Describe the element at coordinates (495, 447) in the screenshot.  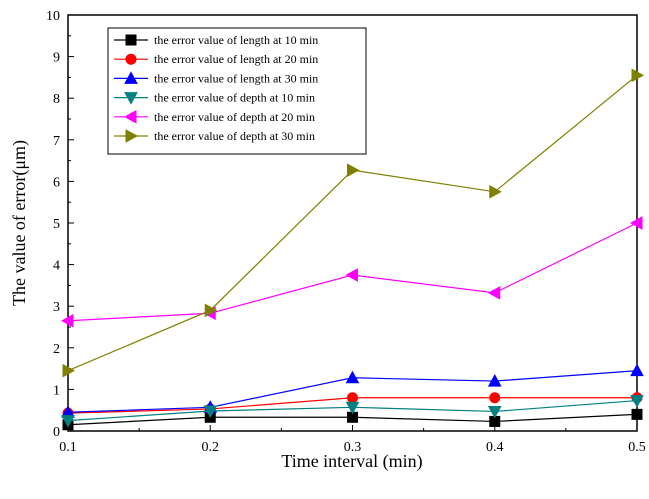
I see `x-tick-label: 0.4` at that location.